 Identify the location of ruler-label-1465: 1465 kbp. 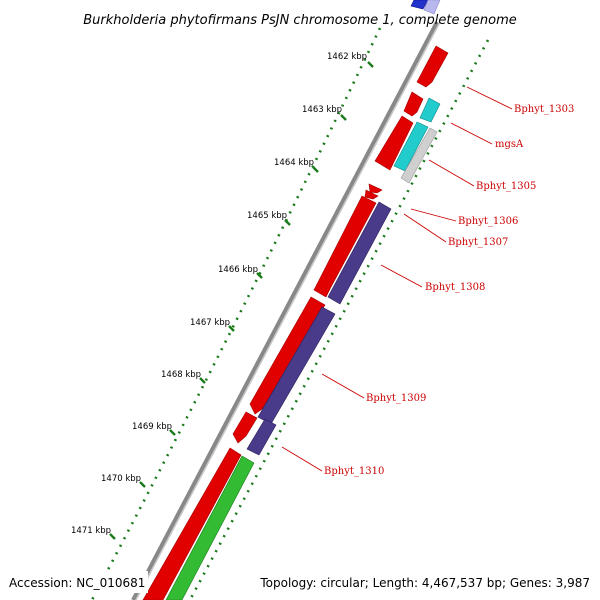
(267, 216).